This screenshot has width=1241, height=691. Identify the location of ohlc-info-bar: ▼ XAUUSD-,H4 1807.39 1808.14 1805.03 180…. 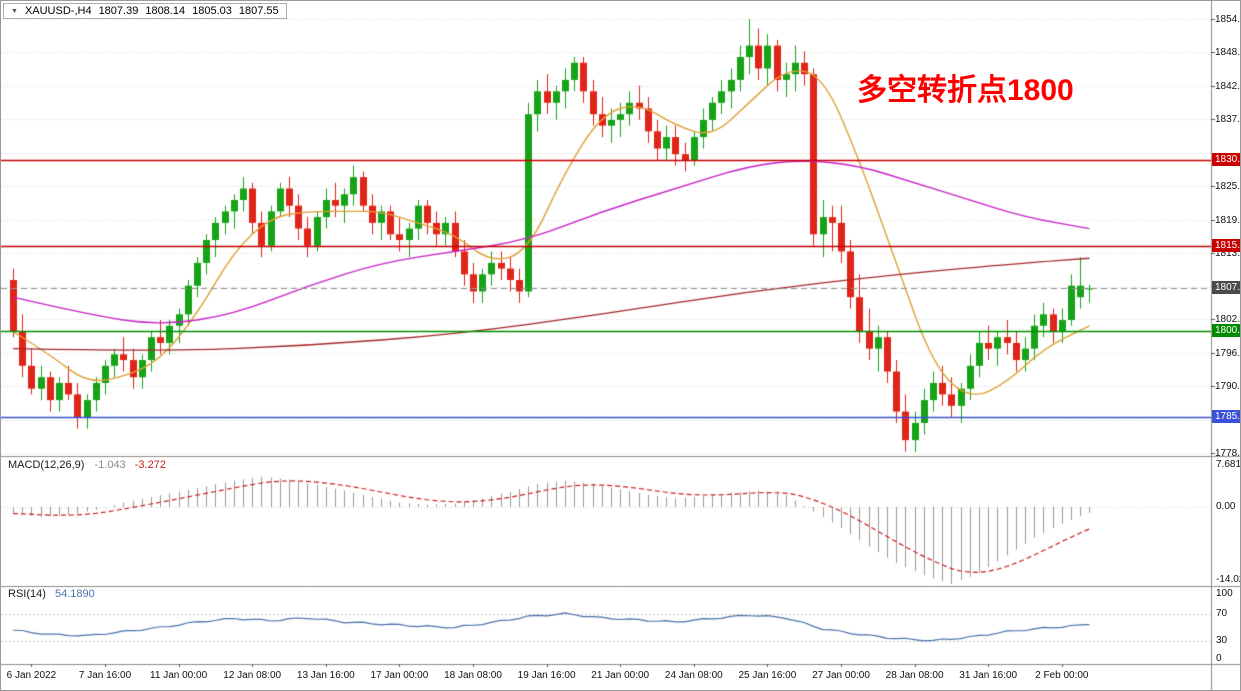
(145, 11).